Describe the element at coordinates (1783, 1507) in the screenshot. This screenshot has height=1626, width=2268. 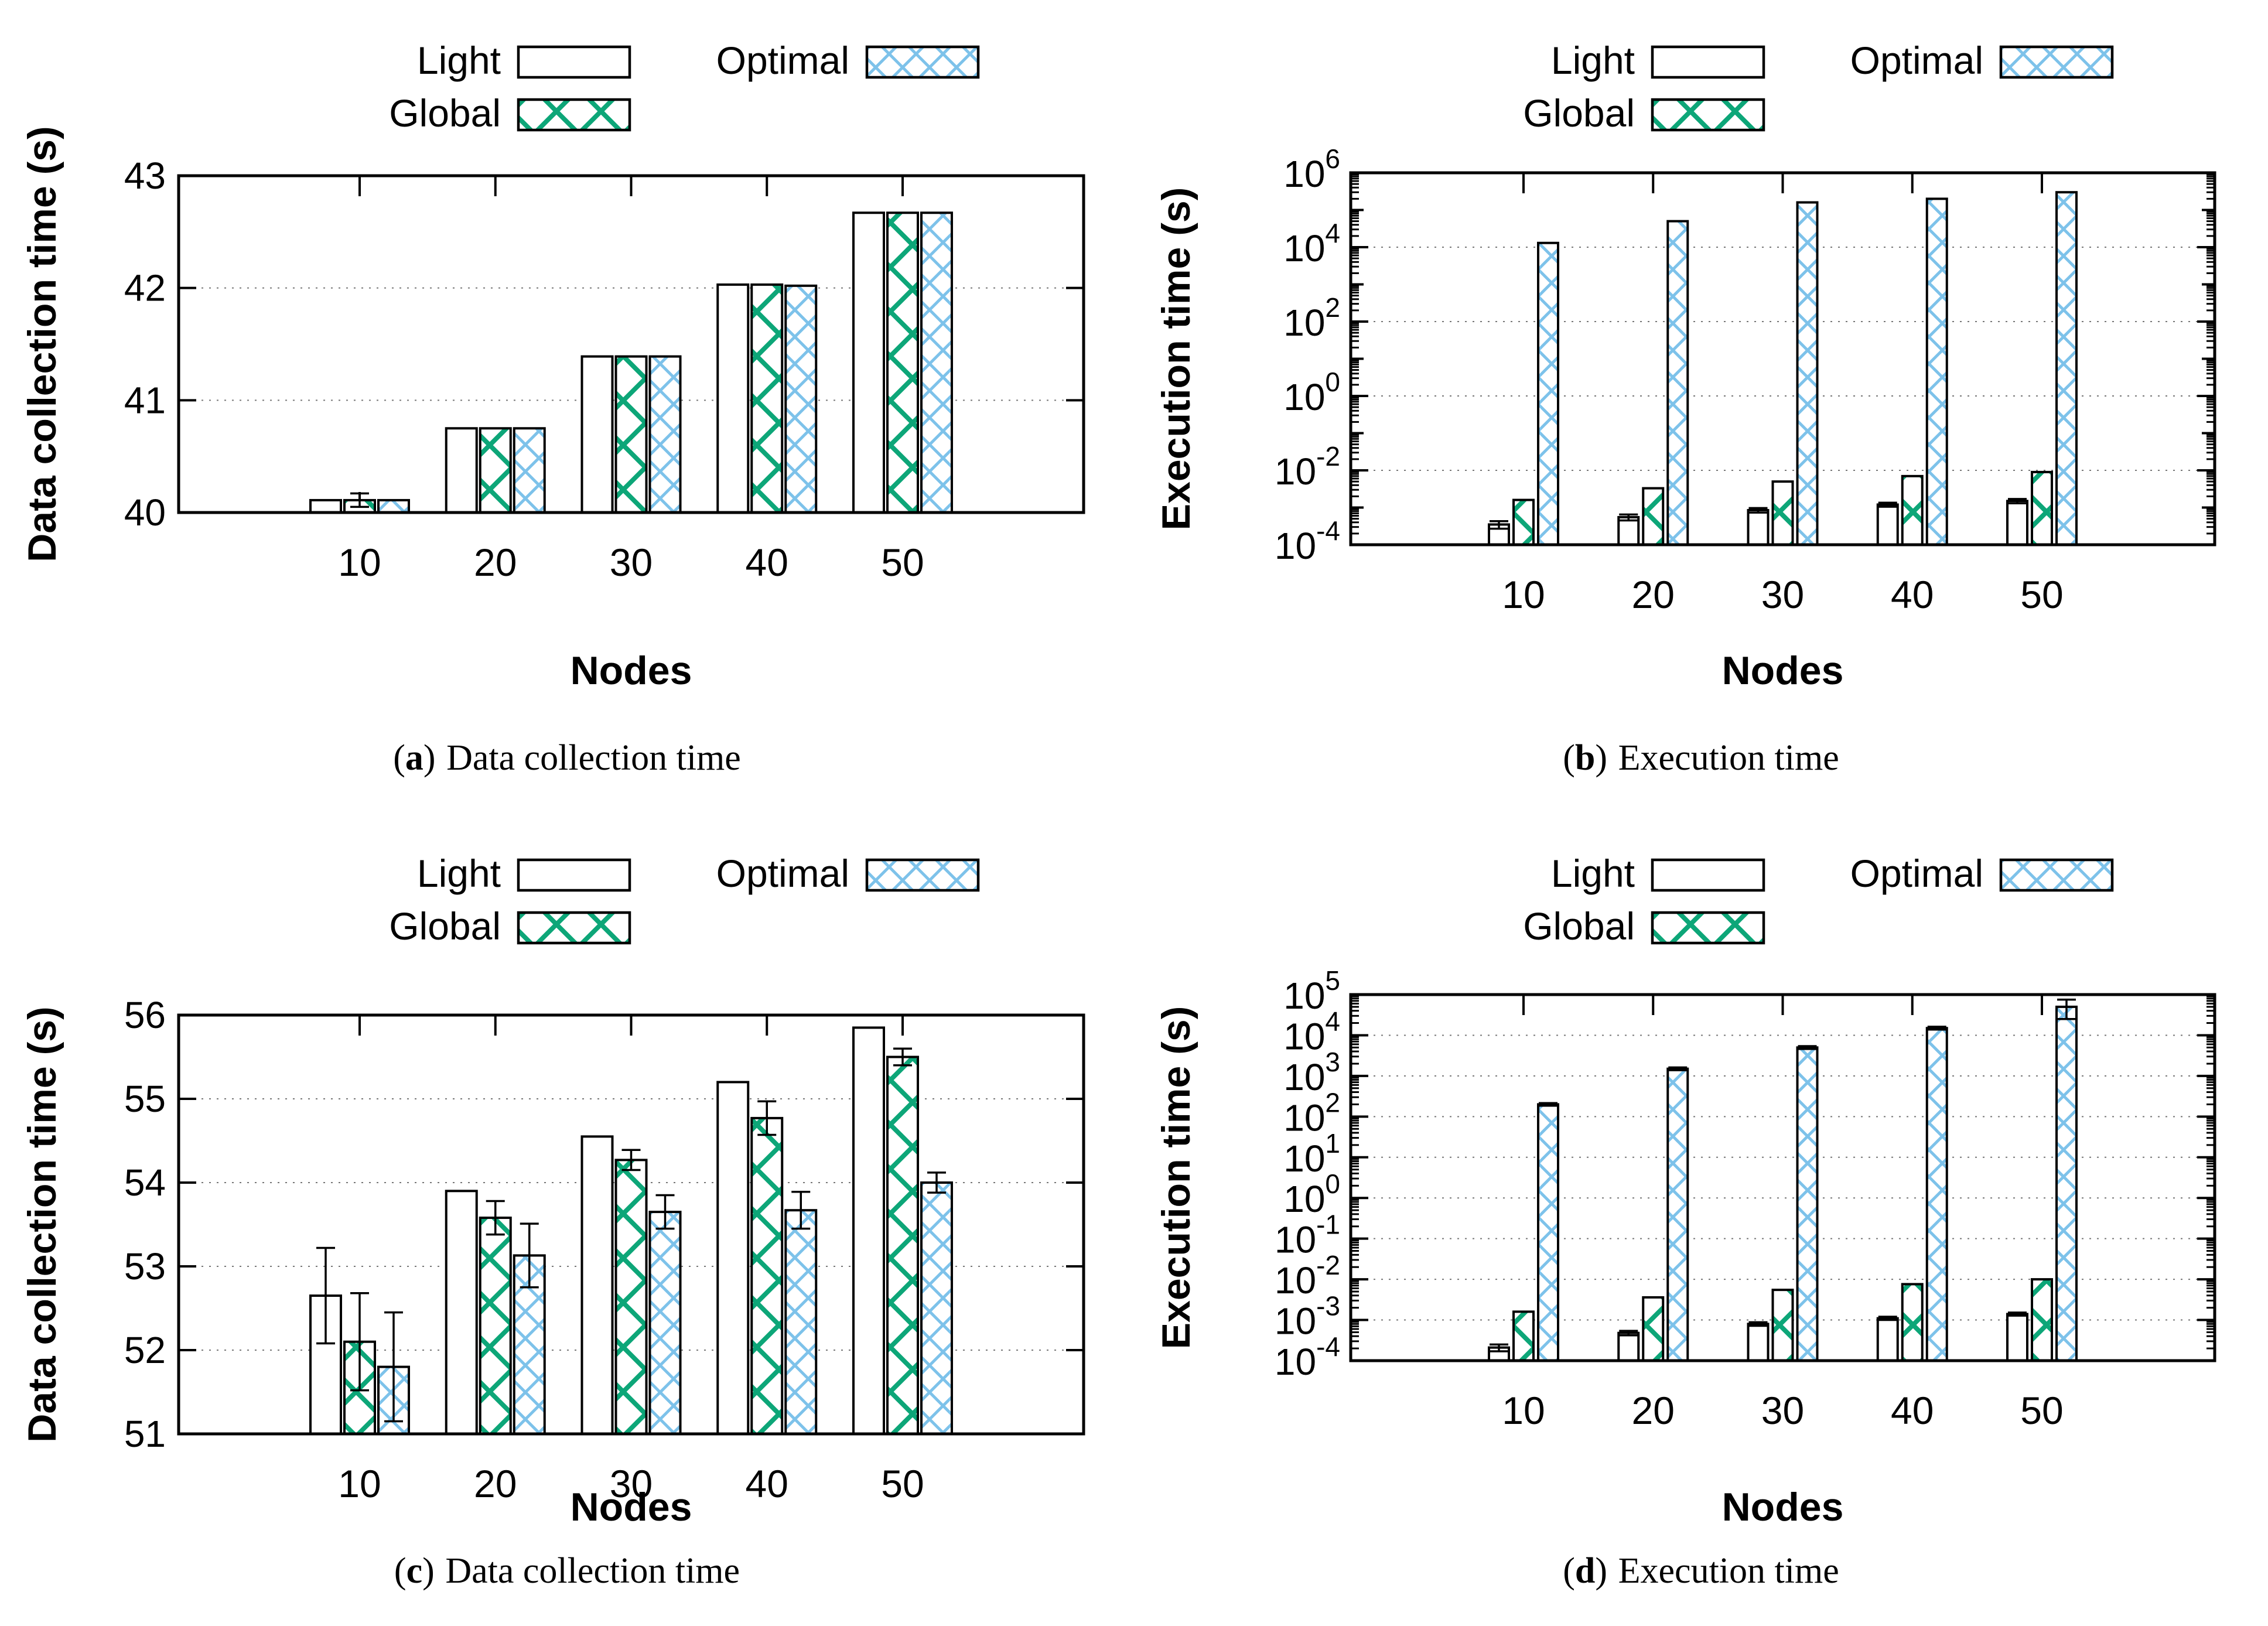
I see `x-axis-title: Nodes` at that location.